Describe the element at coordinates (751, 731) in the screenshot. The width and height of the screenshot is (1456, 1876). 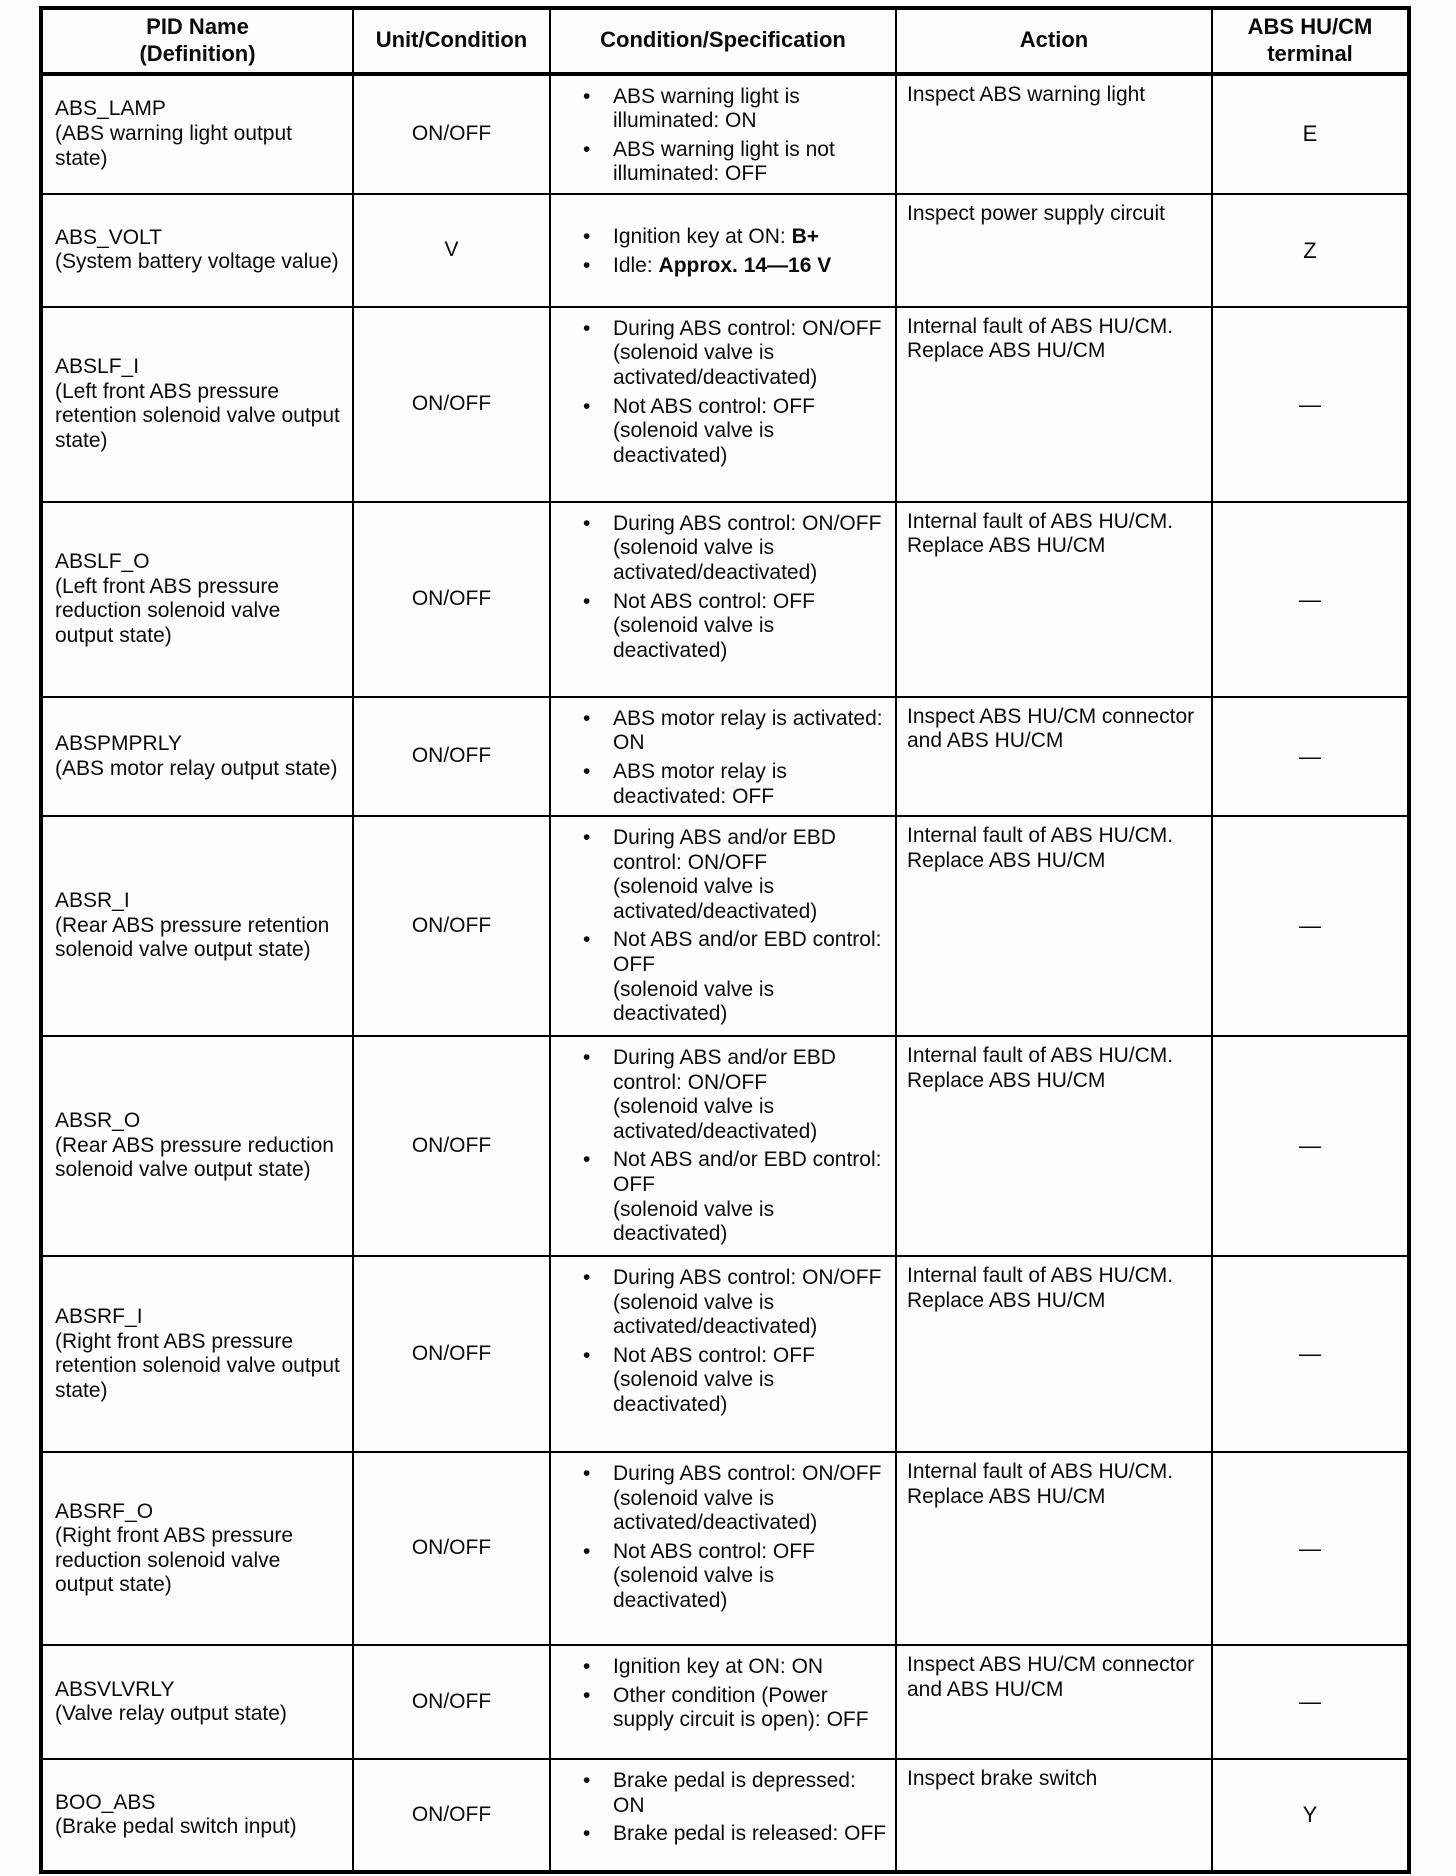
I see `spec-line: ABS motor relay is activated: ON` at that location.